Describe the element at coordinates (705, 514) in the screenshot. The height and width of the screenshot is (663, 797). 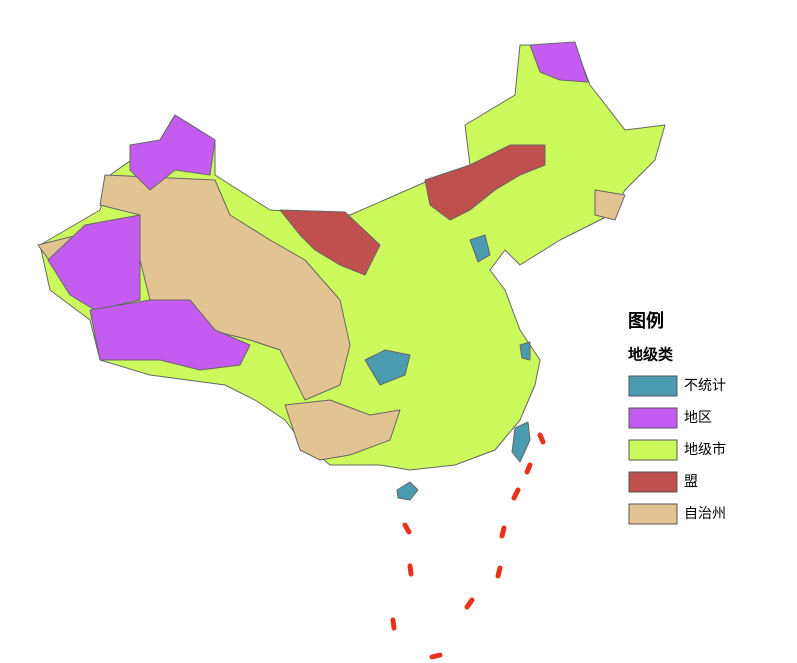
I see `legend-label: 自治州` at that location.